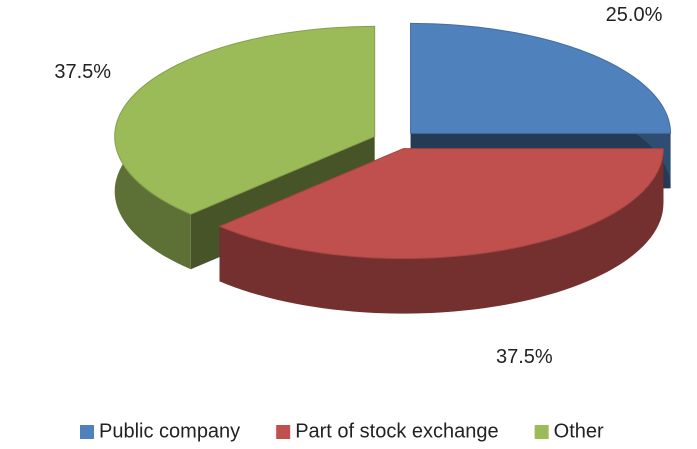 The image size is (697, 449). Describe the element at coordinates (634, 15) in the screenshot. I see `data-label: 25.0%` at that location.